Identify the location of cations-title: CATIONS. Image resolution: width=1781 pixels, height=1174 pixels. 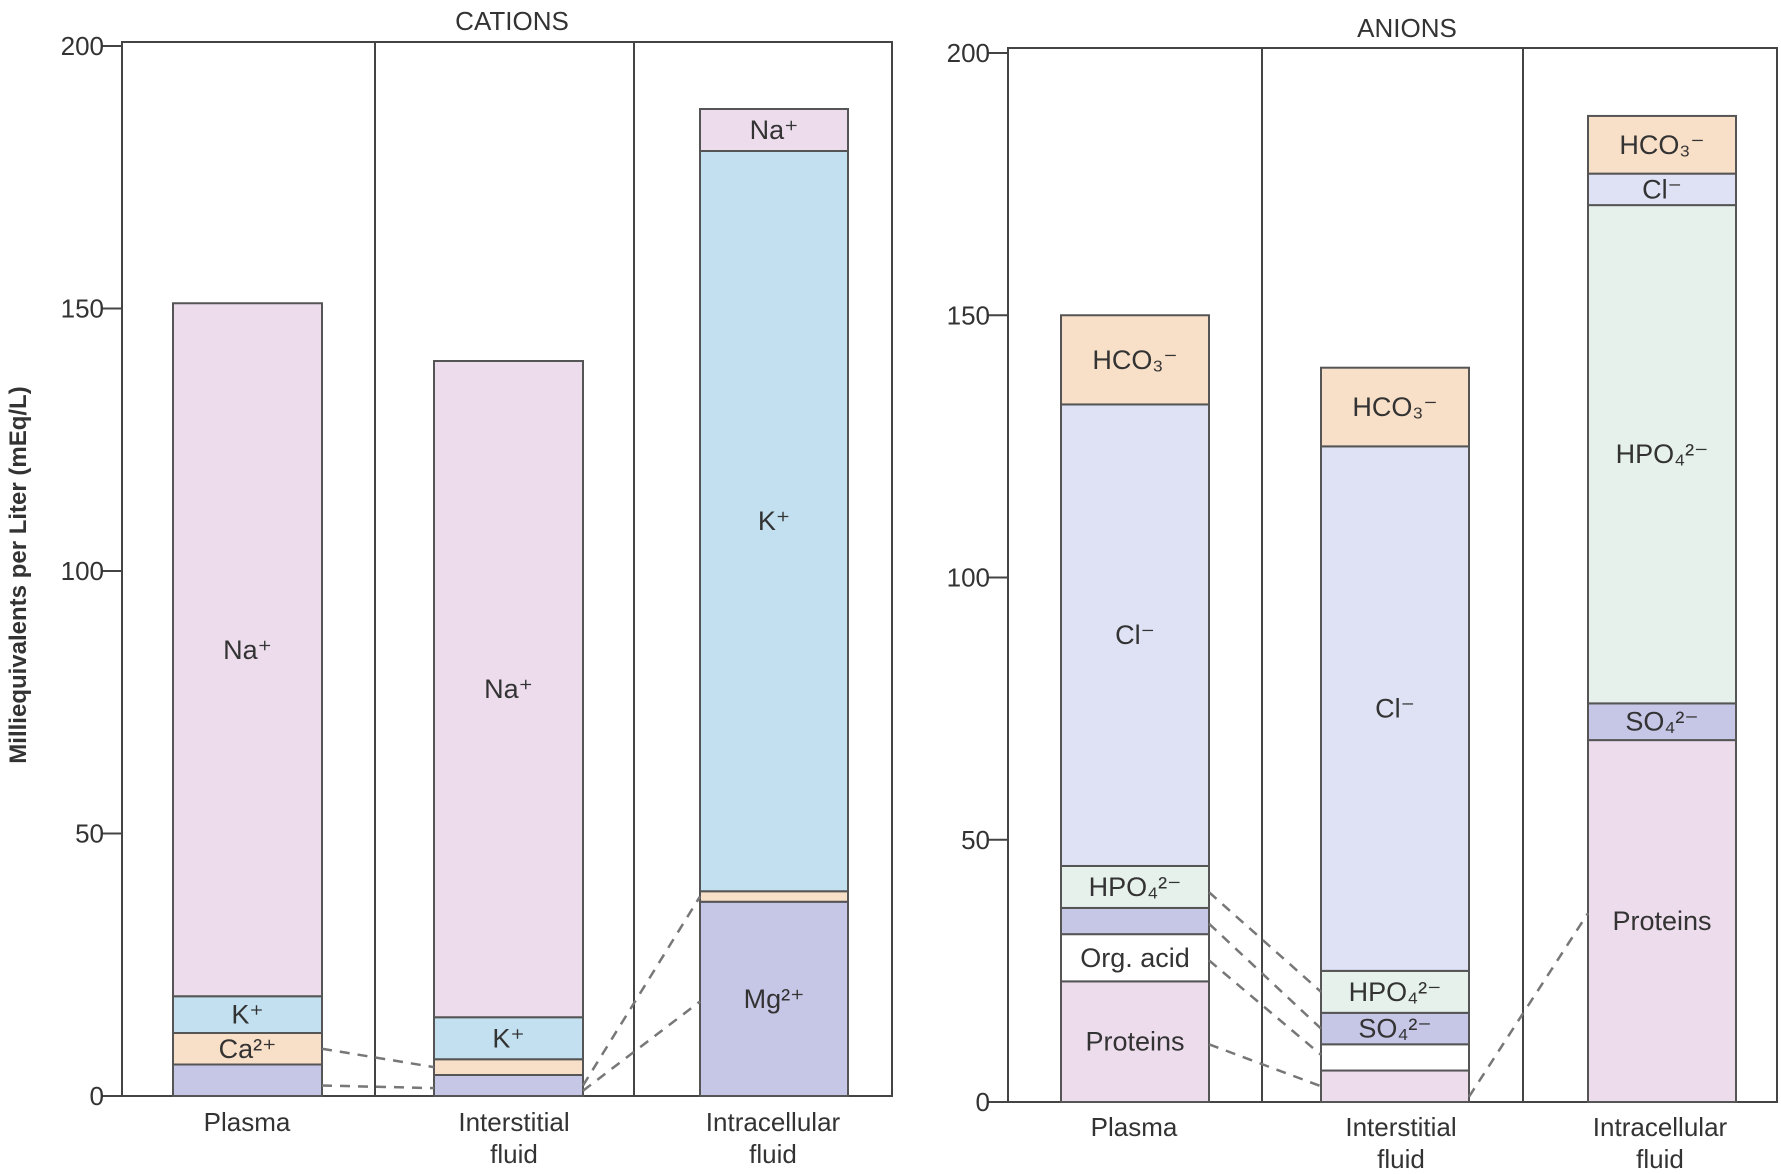
(512, 21).